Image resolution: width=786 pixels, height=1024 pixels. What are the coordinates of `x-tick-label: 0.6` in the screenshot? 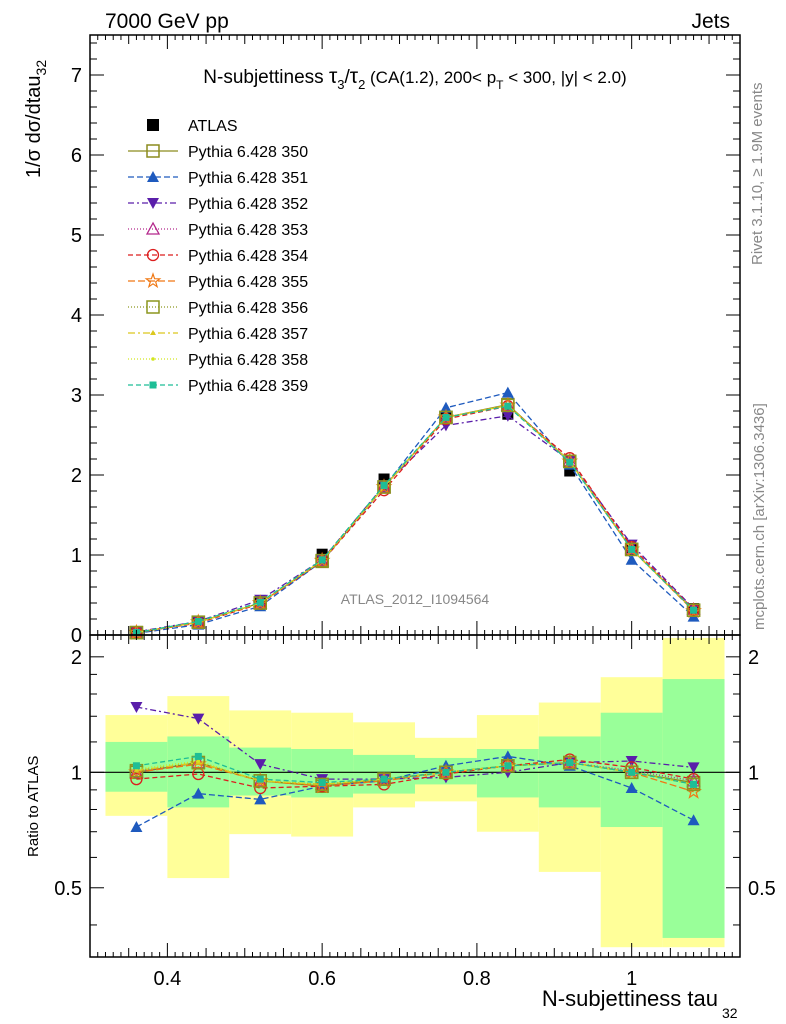 It's located at (322, 979).